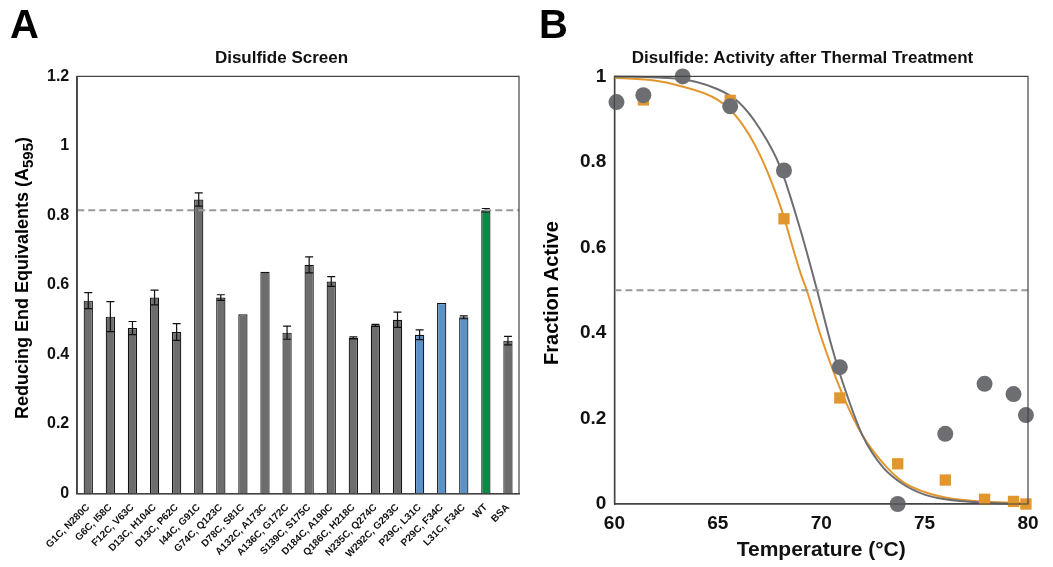 The width and height of the screenshot is (1053, 567). I want to click on y-axis-title: Fraction Active, so click(551, 293).